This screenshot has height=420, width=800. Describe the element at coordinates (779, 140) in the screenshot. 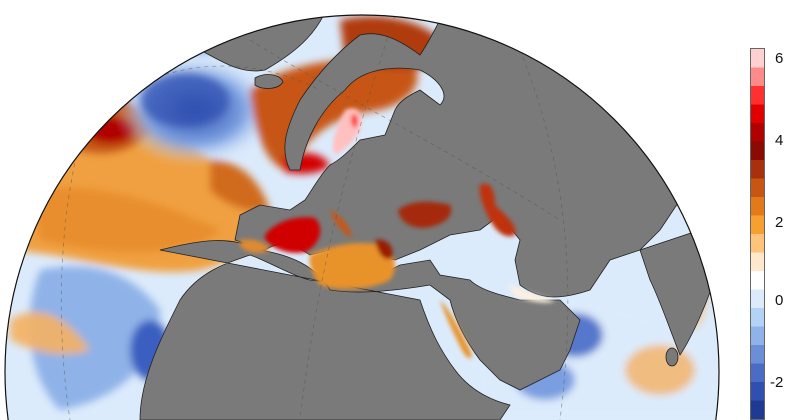

I see `colorbar-tick-4: 4` at that location.